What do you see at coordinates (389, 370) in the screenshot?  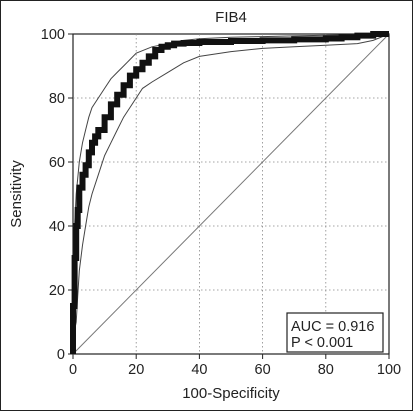 I see `x-tick-label: 100` at bounding box center [389, 370].